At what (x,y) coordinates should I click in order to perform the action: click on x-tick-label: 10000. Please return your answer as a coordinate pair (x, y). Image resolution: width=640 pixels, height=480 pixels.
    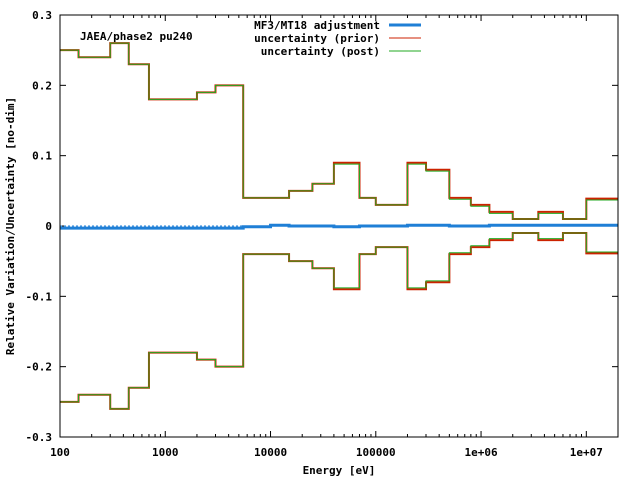
    Looking at the image, I should click on (270, 452).